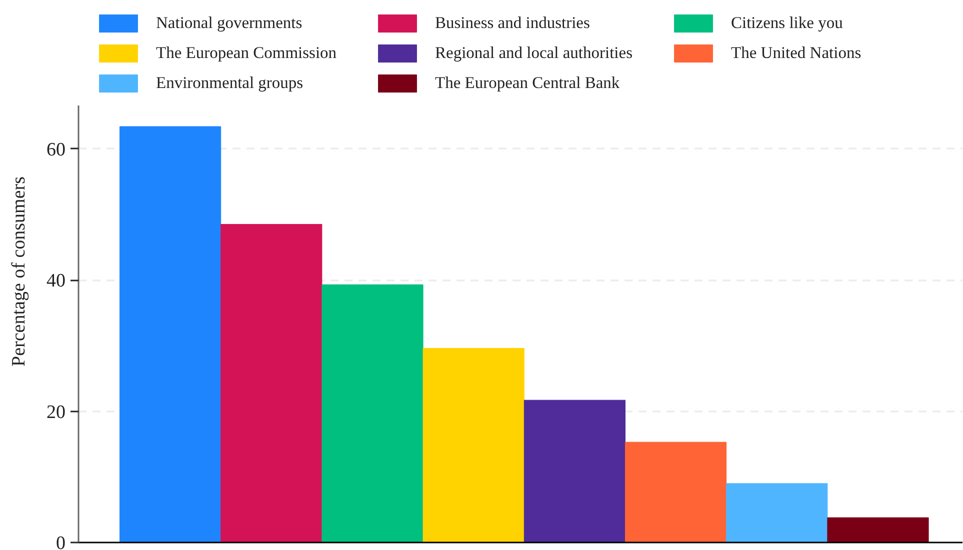 Image resolution: width=963 pixels, height=550 pixels. Describe the element at coordinates (796, 53) in the screenshot. I see `legend-label: The United Nations` at that location.